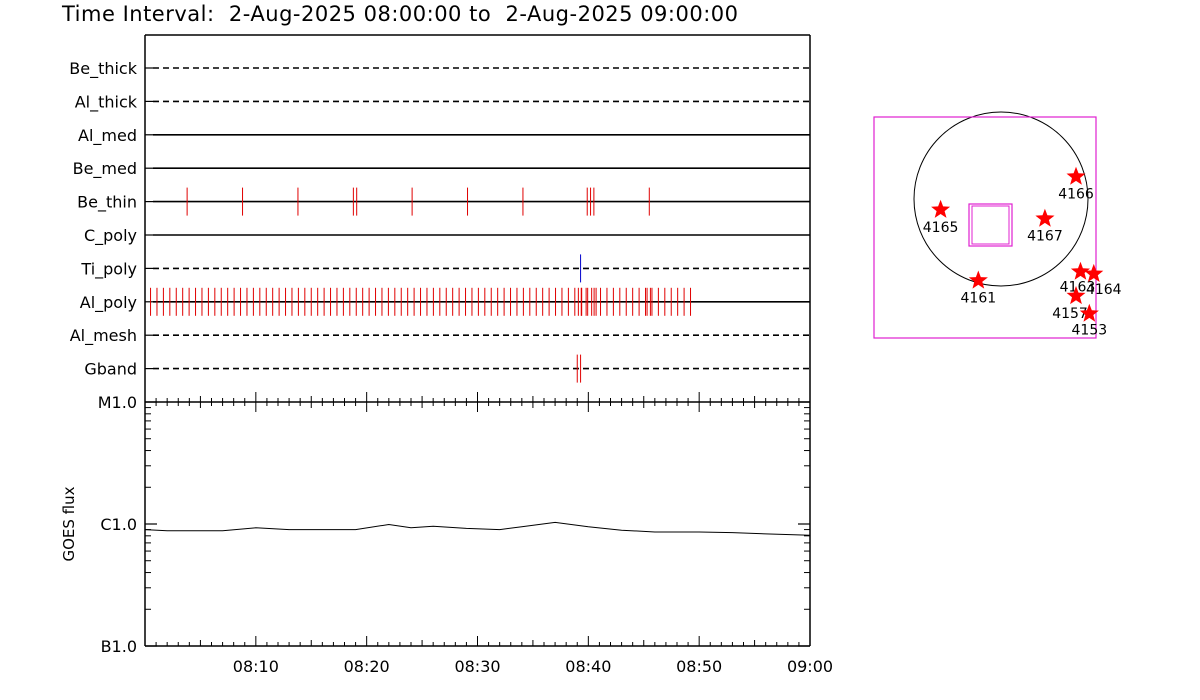 This screenshot has width=1200, height=700. I want to click on active-region-label: 4166, so click(1076, 195).